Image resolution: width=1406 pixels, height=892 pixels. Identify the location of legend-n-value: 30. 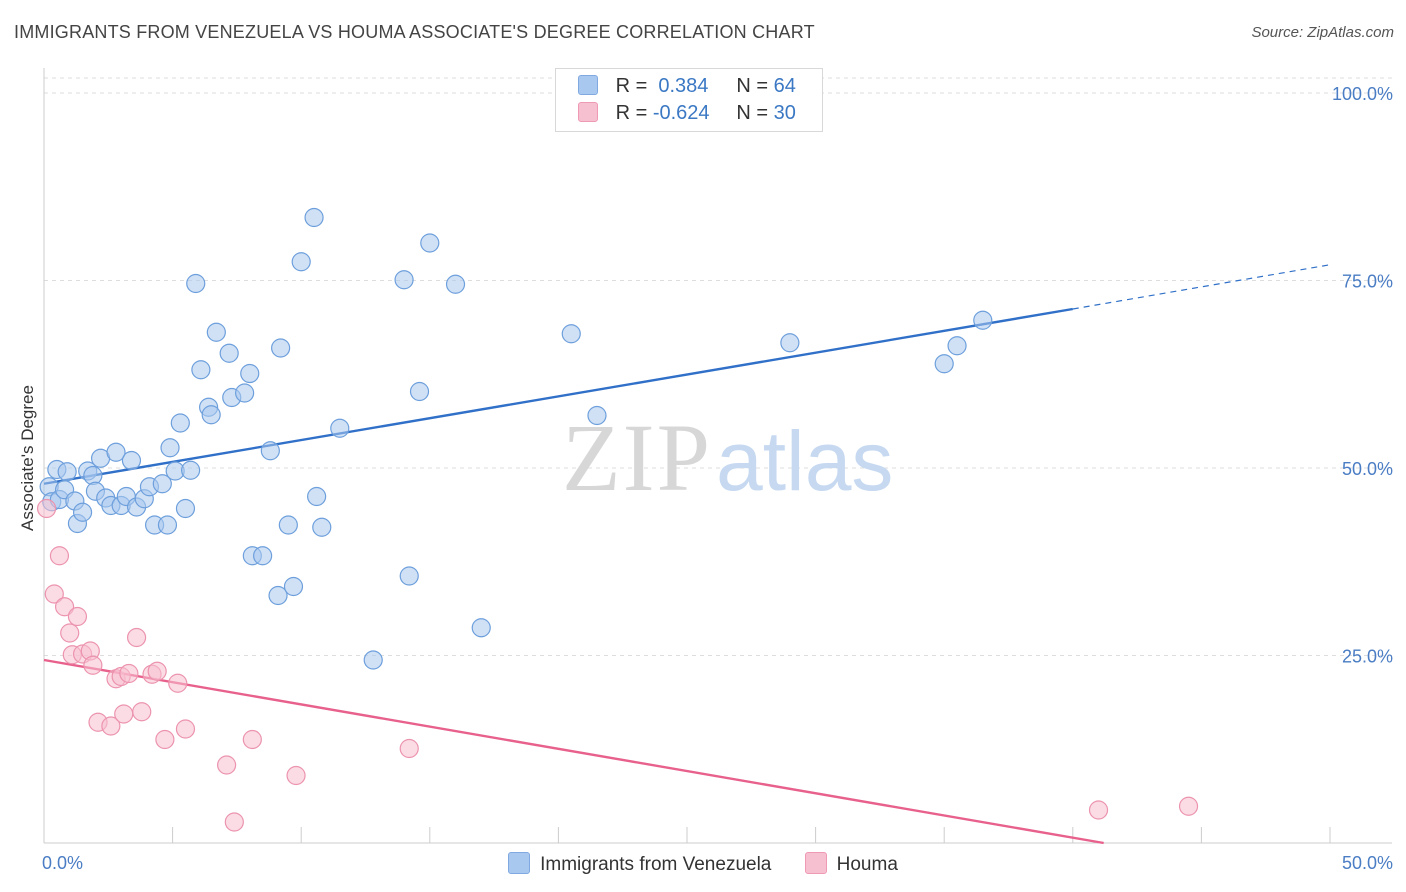
(784, 113).